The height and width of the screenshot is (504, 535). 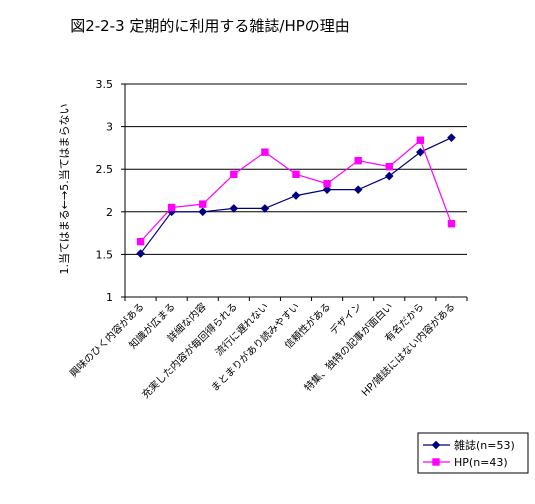 What do you see at coordinates (105, 84) in the screenshot?
I see `y-tick-label: 3.5` at bounding box center [105, 84].